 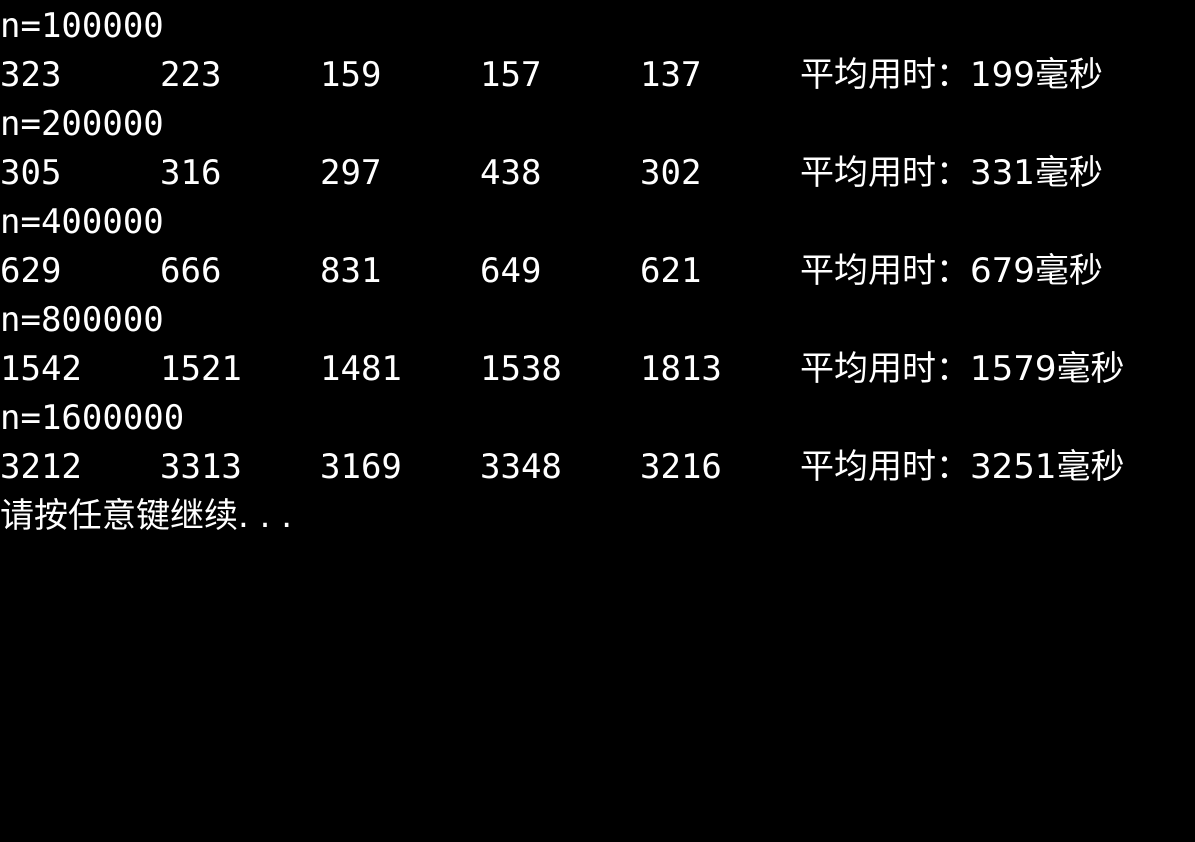 I want to click on timing-value: 3212, so click(x=41, y=467).